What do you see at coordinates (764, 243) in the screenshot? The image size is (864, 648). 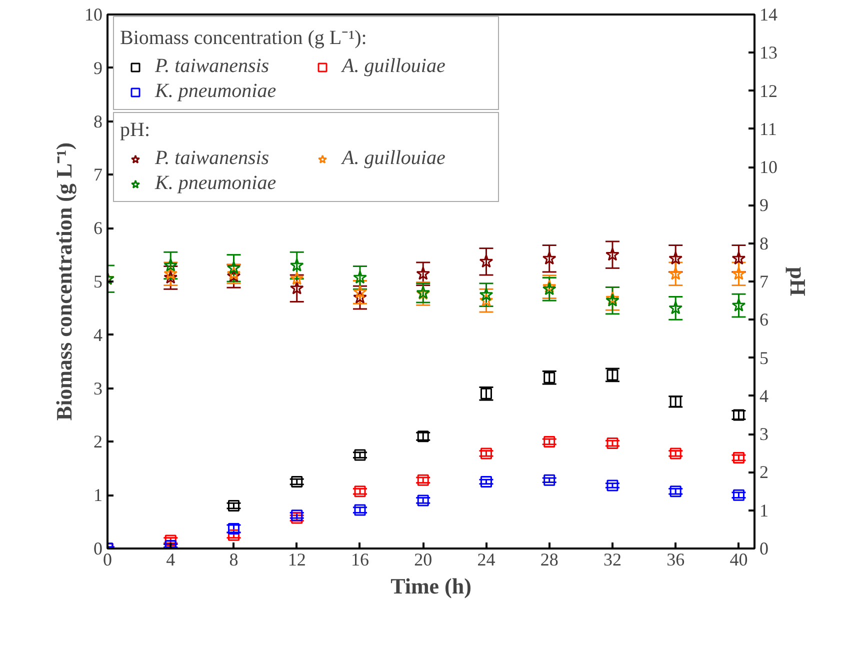 I see `y2-tick-label: 8` at bounding box center [764, 243].